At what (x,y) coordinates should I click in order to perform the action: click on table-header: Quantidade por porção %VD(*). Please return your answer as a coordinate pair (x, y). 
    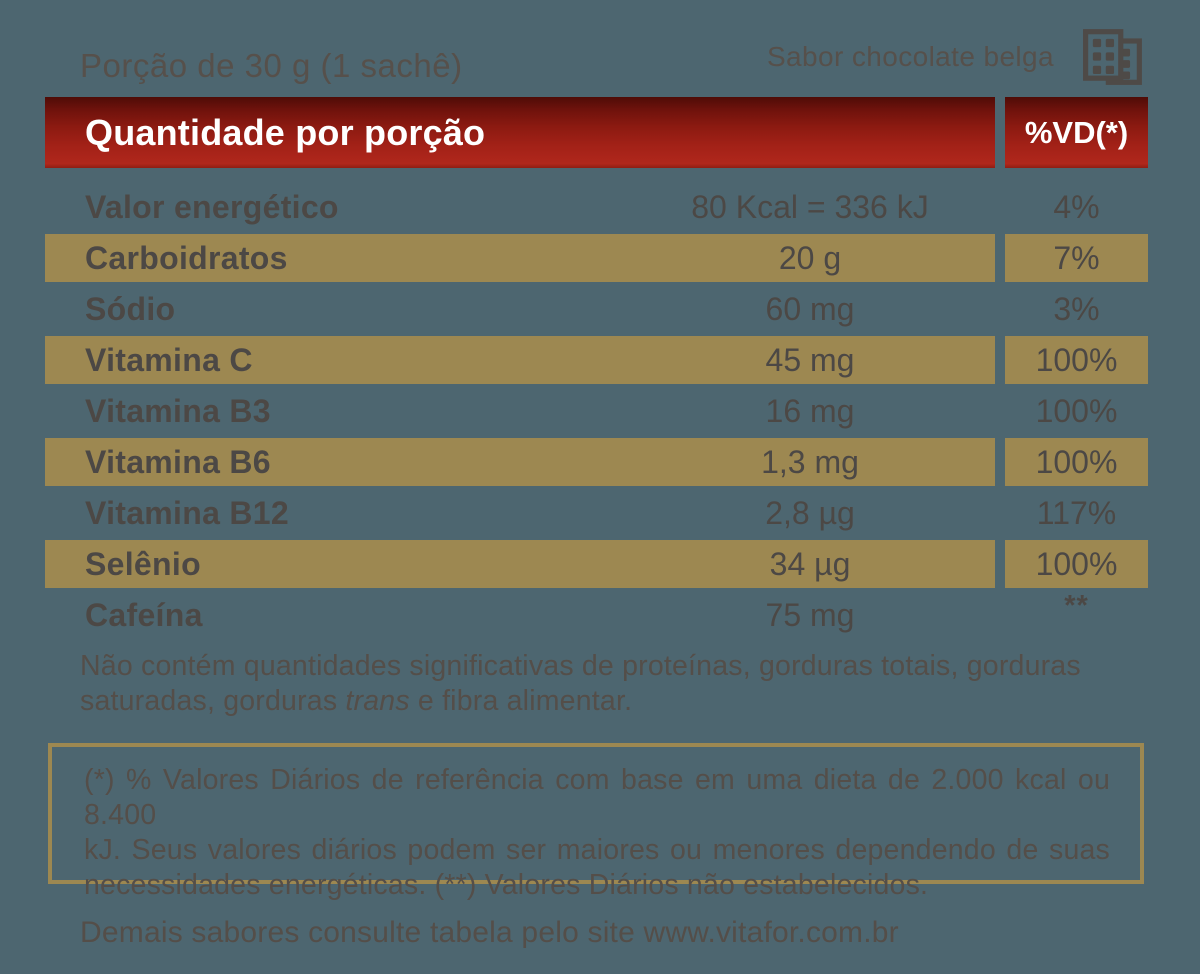
    Looking at the image, I should click on (596, 132).